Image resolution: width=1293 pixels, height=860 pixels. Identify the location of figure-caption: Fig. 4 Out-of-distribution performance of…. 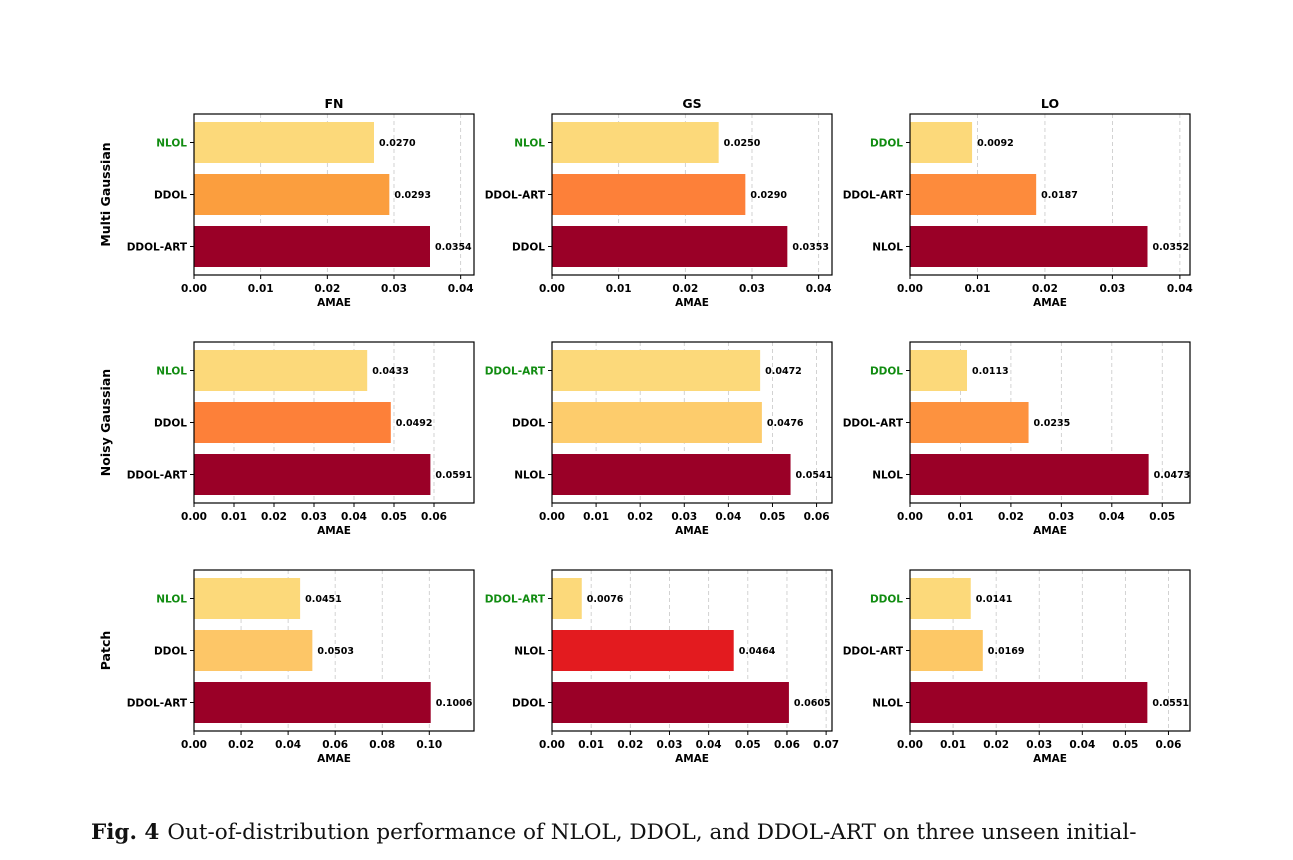
(648, 833).